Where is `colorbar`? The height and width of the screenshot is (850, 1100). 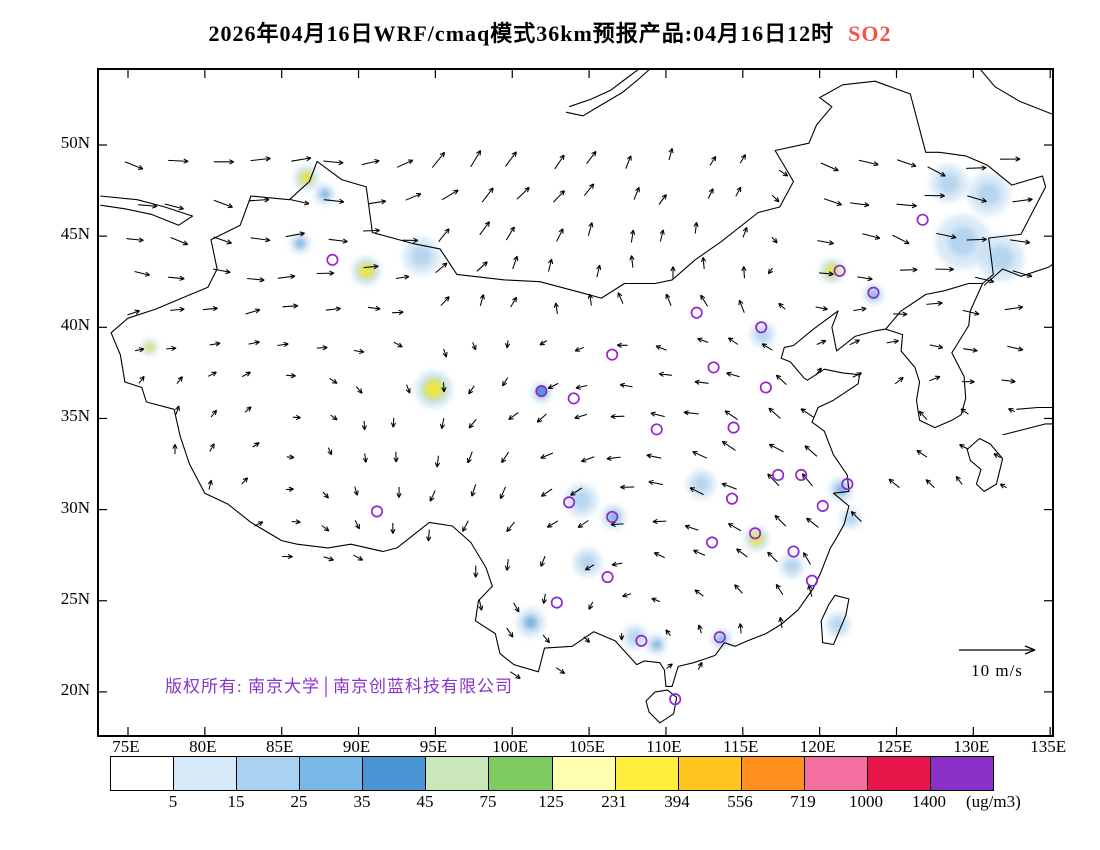 colorbar is located at coordinates (552, 773).